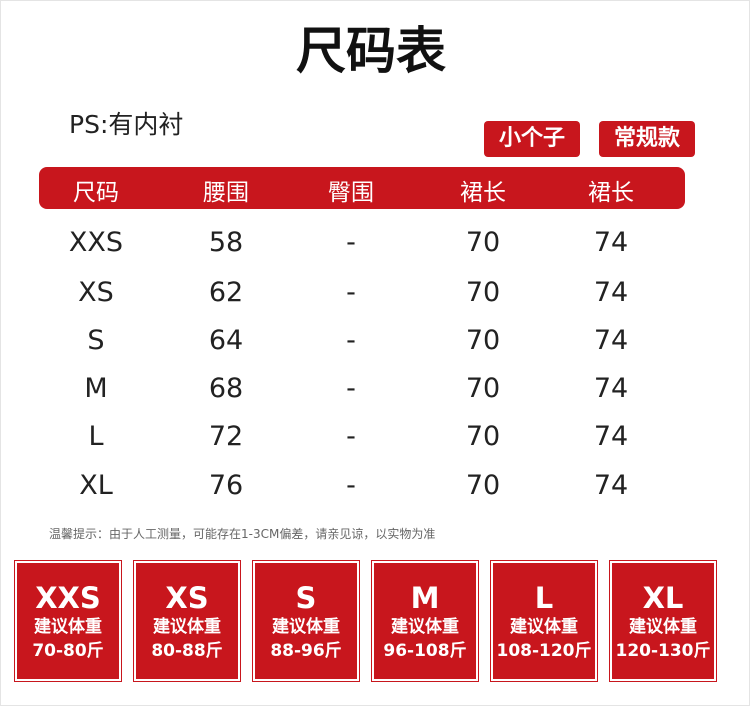  What do you see at coordinates (226, 485) in the screenshot?
I see `table-cell: 76` at bounding box center [226, 485].